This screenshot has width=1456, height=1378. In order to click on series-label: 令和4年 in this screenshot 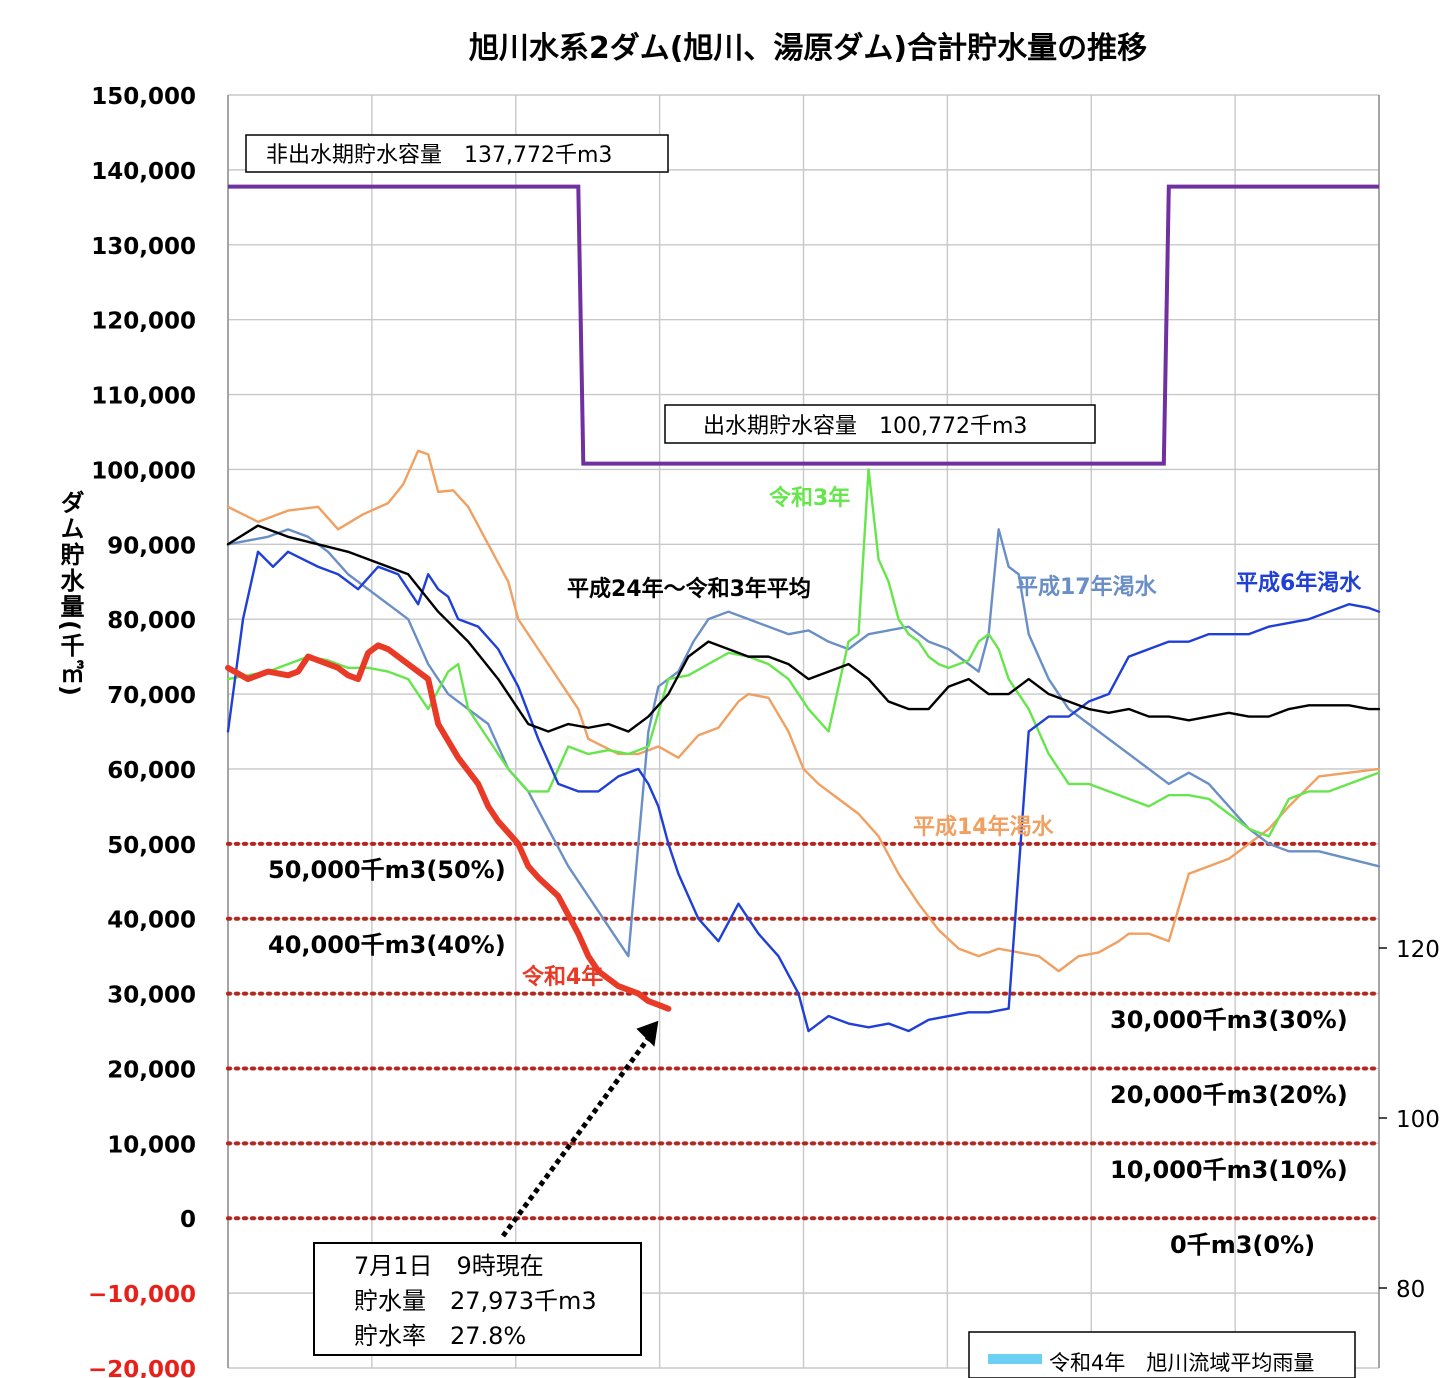, I will do `click(562, 977)`.